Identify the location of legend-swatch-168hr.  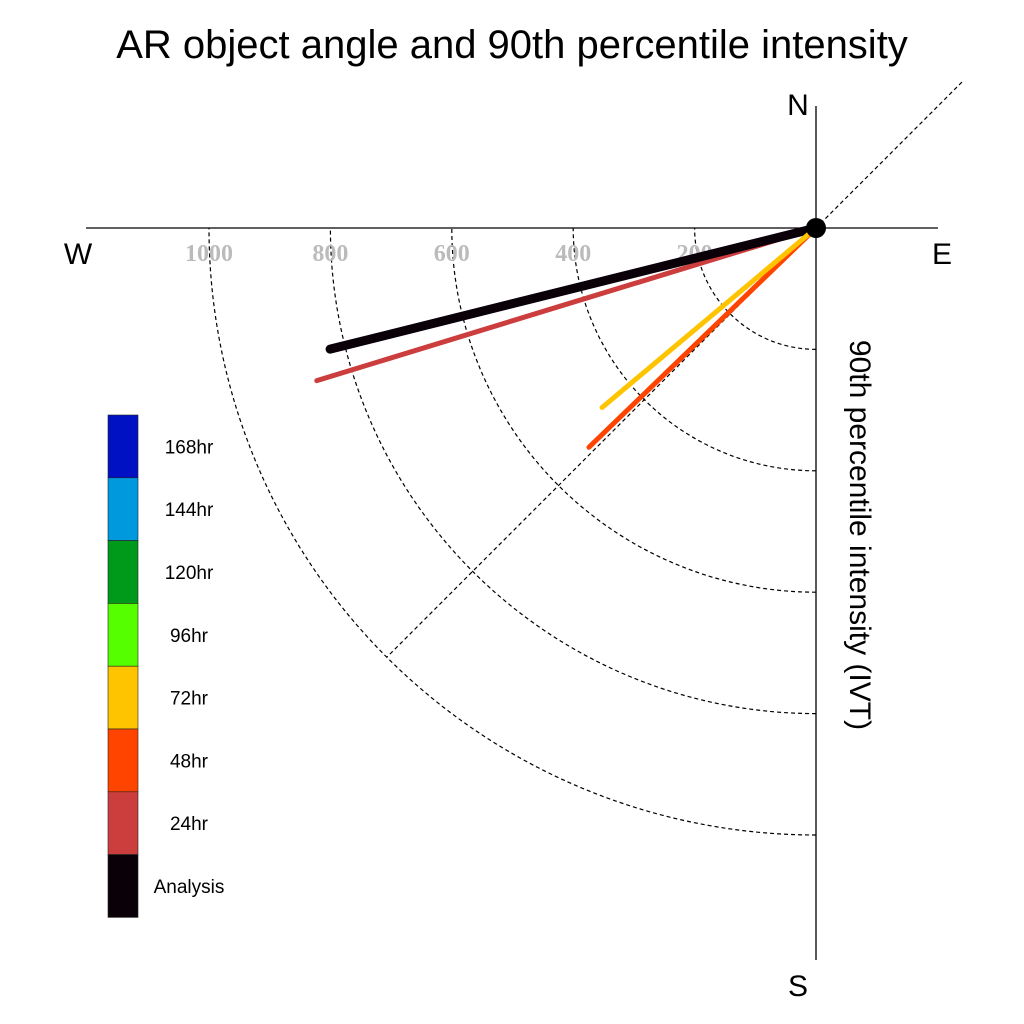
(123, 446).